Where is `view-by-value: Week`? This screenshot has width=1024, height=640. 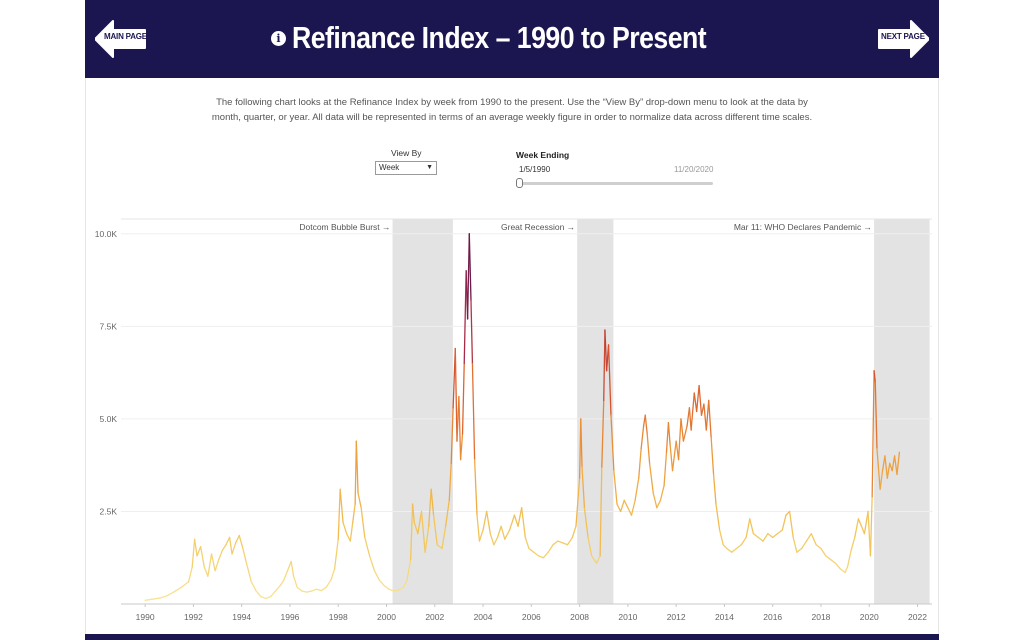 view-by-value: Week is located at coordinates (389, 167).